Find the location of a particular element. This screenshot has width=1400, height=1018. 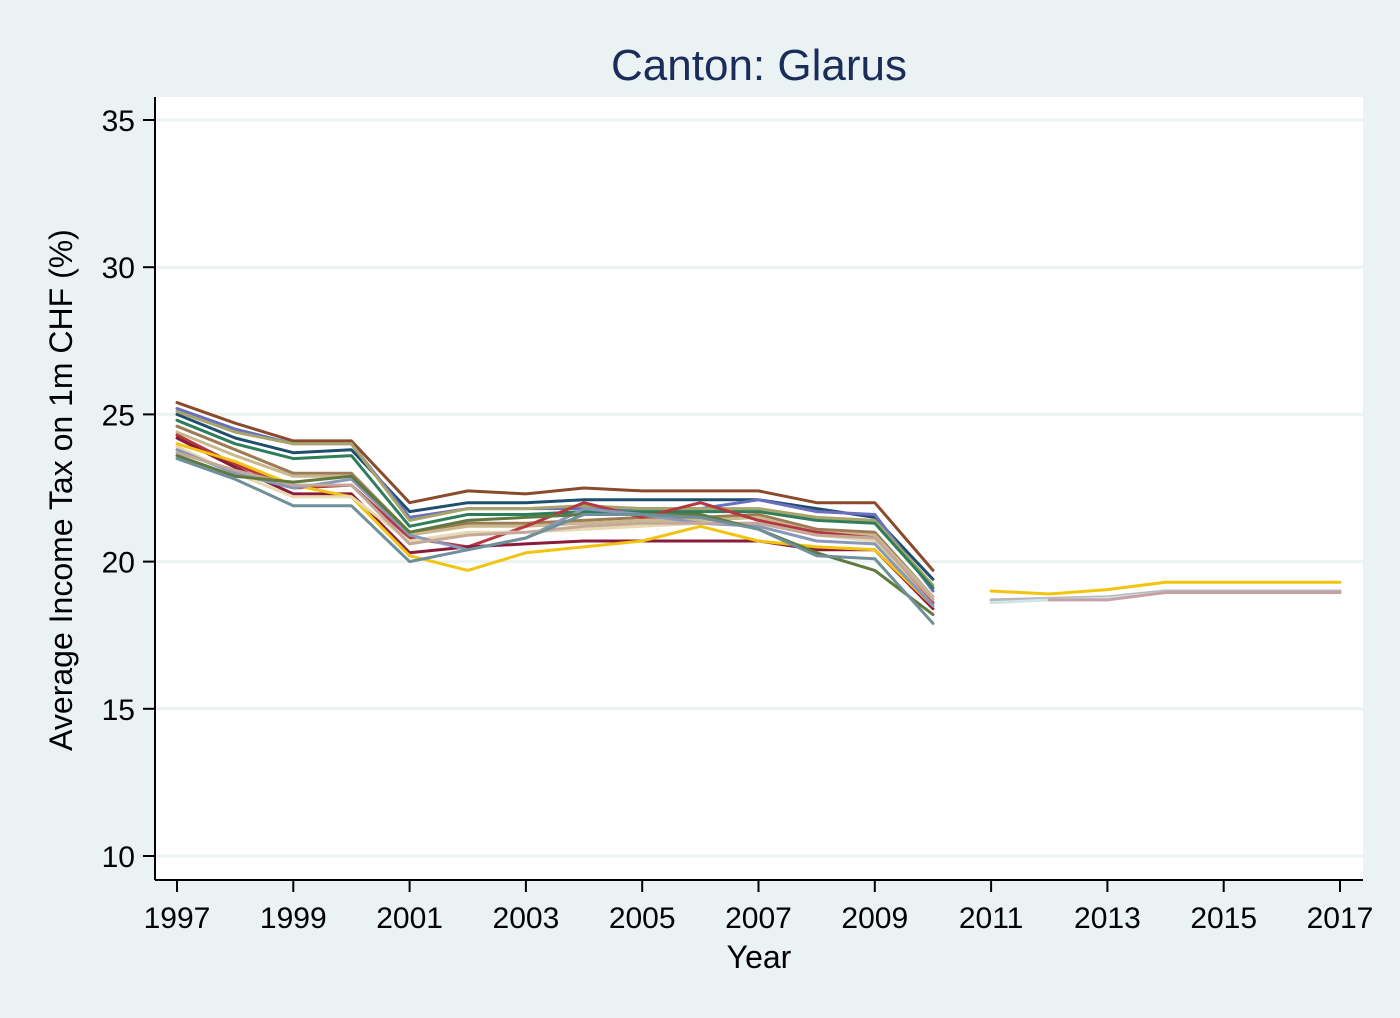

x-tick-label: 2005 is located at coordinates (642, 918).